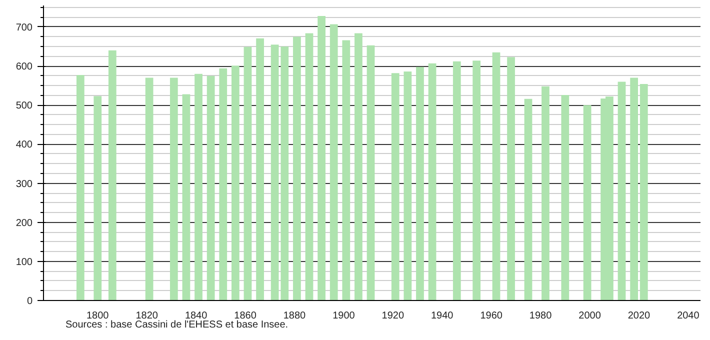  Describe the element at coordinates (24, 106) in the screenshot. I see `y-tick-label: 500` at that location.